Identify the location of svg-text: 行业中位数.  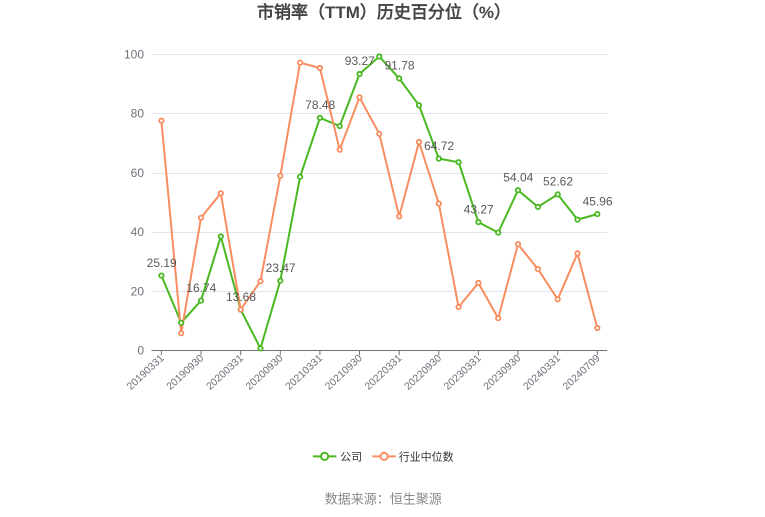
(426, 457).